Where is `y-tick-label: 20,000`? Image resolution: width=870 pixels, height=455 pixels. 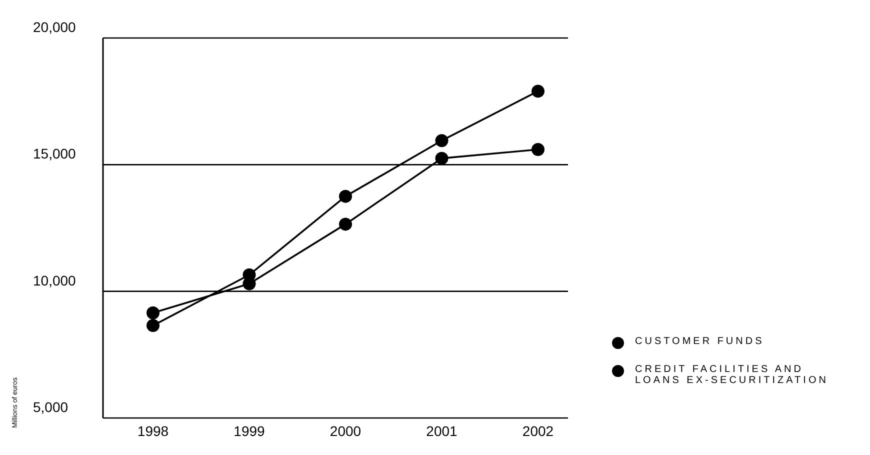
y-tick-label: 20,000 is located at coordinates (54, 27).